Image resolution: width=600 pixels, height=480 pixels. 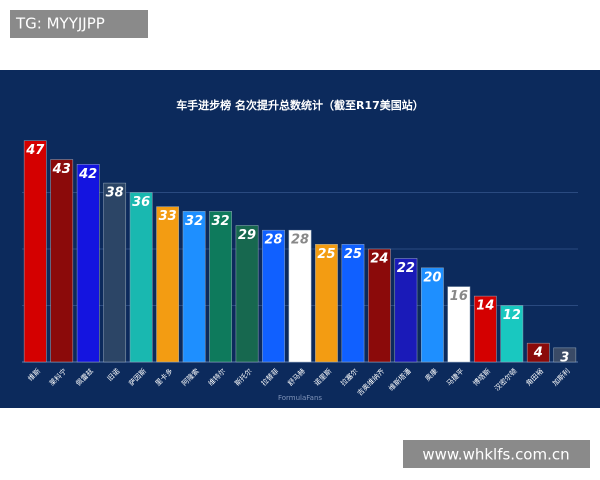 What do you see at coordinates (485, 306) in the screenshot?
I see `value-label: 14` at bounding box center [485, 306].